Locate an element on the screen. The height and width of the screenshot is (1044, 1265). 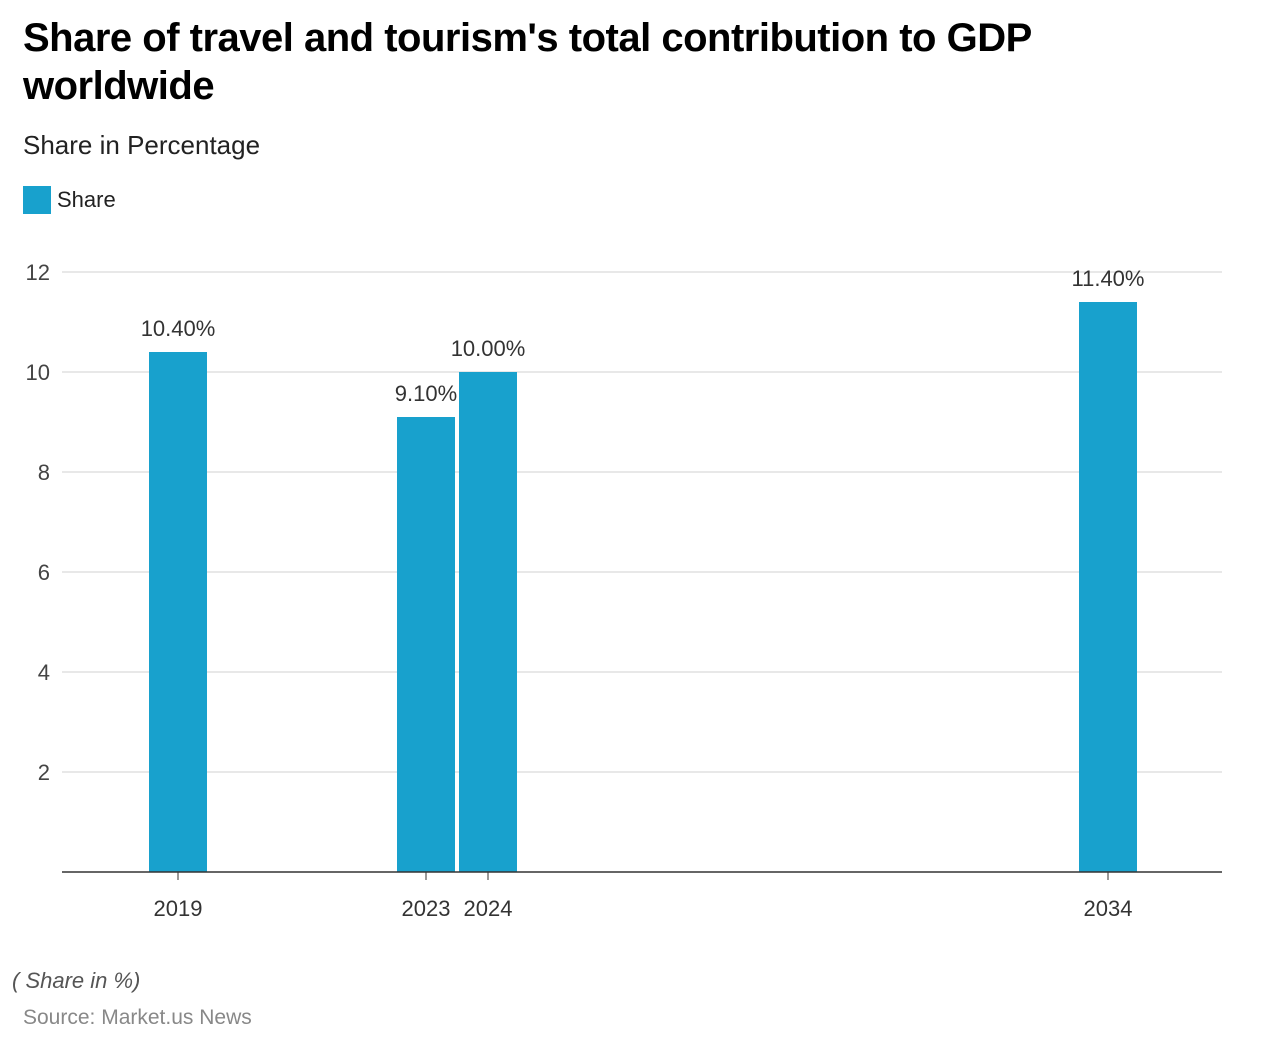
y-tick-label: 4 is located at coordinates (44, 672).